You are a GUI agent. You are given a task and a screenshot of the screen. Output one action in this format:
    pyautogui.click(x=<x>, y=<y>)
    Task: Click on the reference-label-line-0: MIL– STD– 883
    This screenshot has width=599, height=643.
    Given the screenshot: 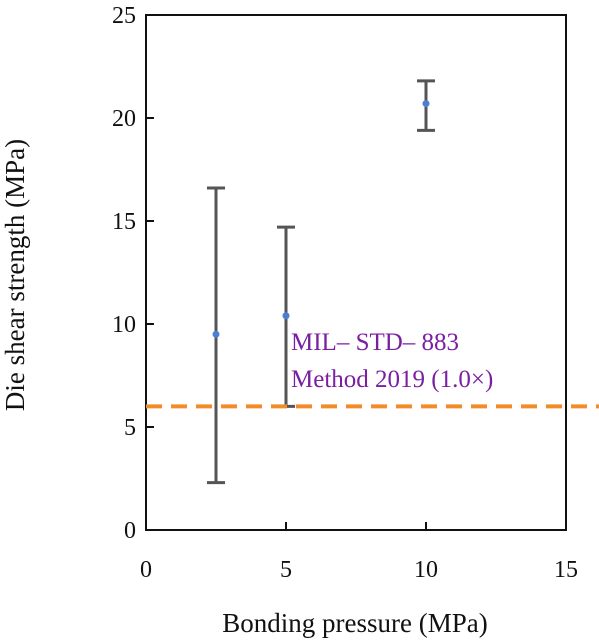 What is the action you would take?
    pyautogui.click(x=375, y=342)
    